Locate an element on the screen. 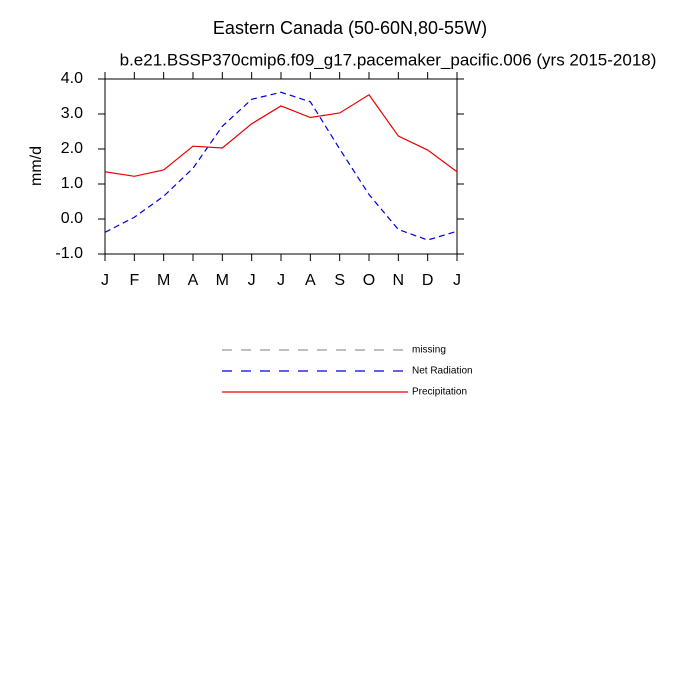  x-tick-label: S is located at coordinates (339, 280).